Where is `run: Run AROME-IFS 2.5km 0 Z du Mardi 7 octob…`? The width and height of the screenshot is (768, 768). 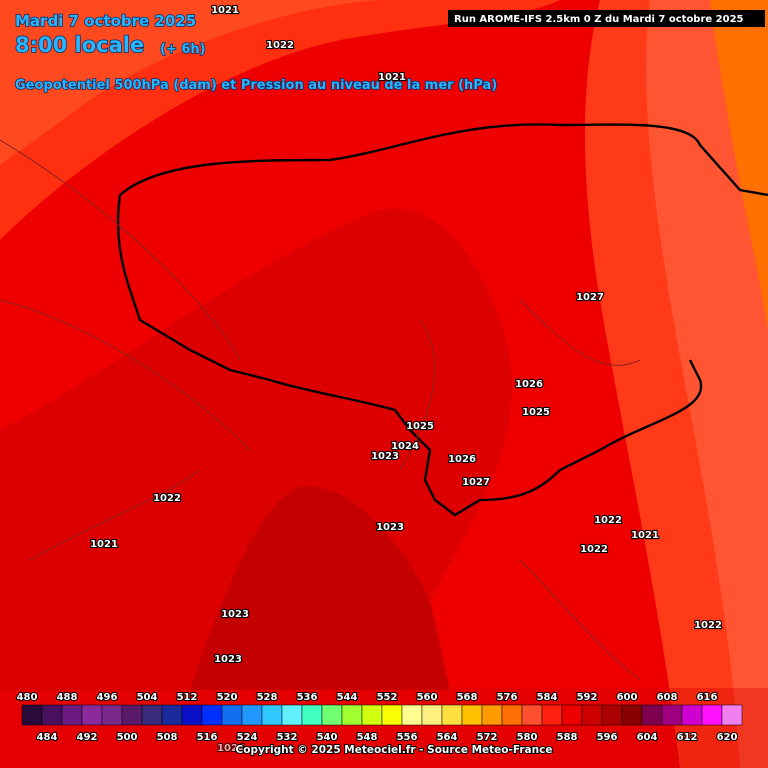
run: Run AROME-IFS 2.5km 0 Z du Mardi 7 octob… is located at coordinates (599, 19).